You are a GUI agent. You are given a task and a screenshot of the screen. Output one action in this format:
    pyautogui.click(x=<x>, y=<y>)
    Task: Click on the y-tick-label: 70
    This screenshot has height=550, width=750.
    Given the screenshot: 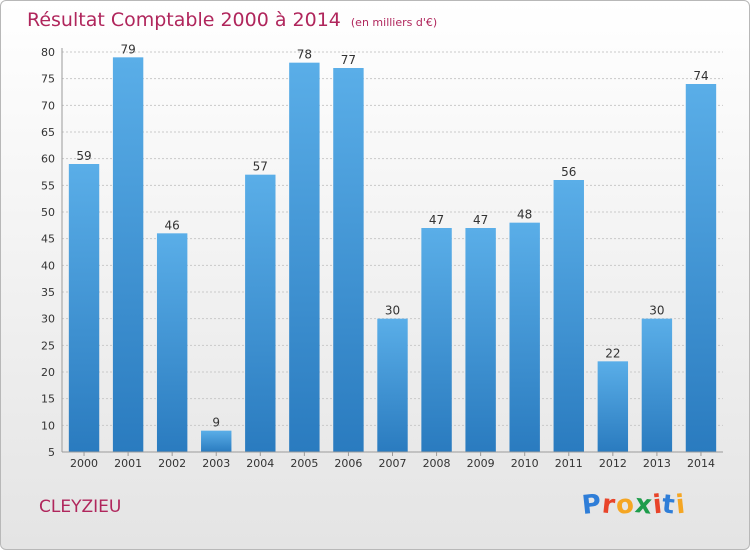 What is the action you would take?
    pyautogui.click(x=48, y=105)
    